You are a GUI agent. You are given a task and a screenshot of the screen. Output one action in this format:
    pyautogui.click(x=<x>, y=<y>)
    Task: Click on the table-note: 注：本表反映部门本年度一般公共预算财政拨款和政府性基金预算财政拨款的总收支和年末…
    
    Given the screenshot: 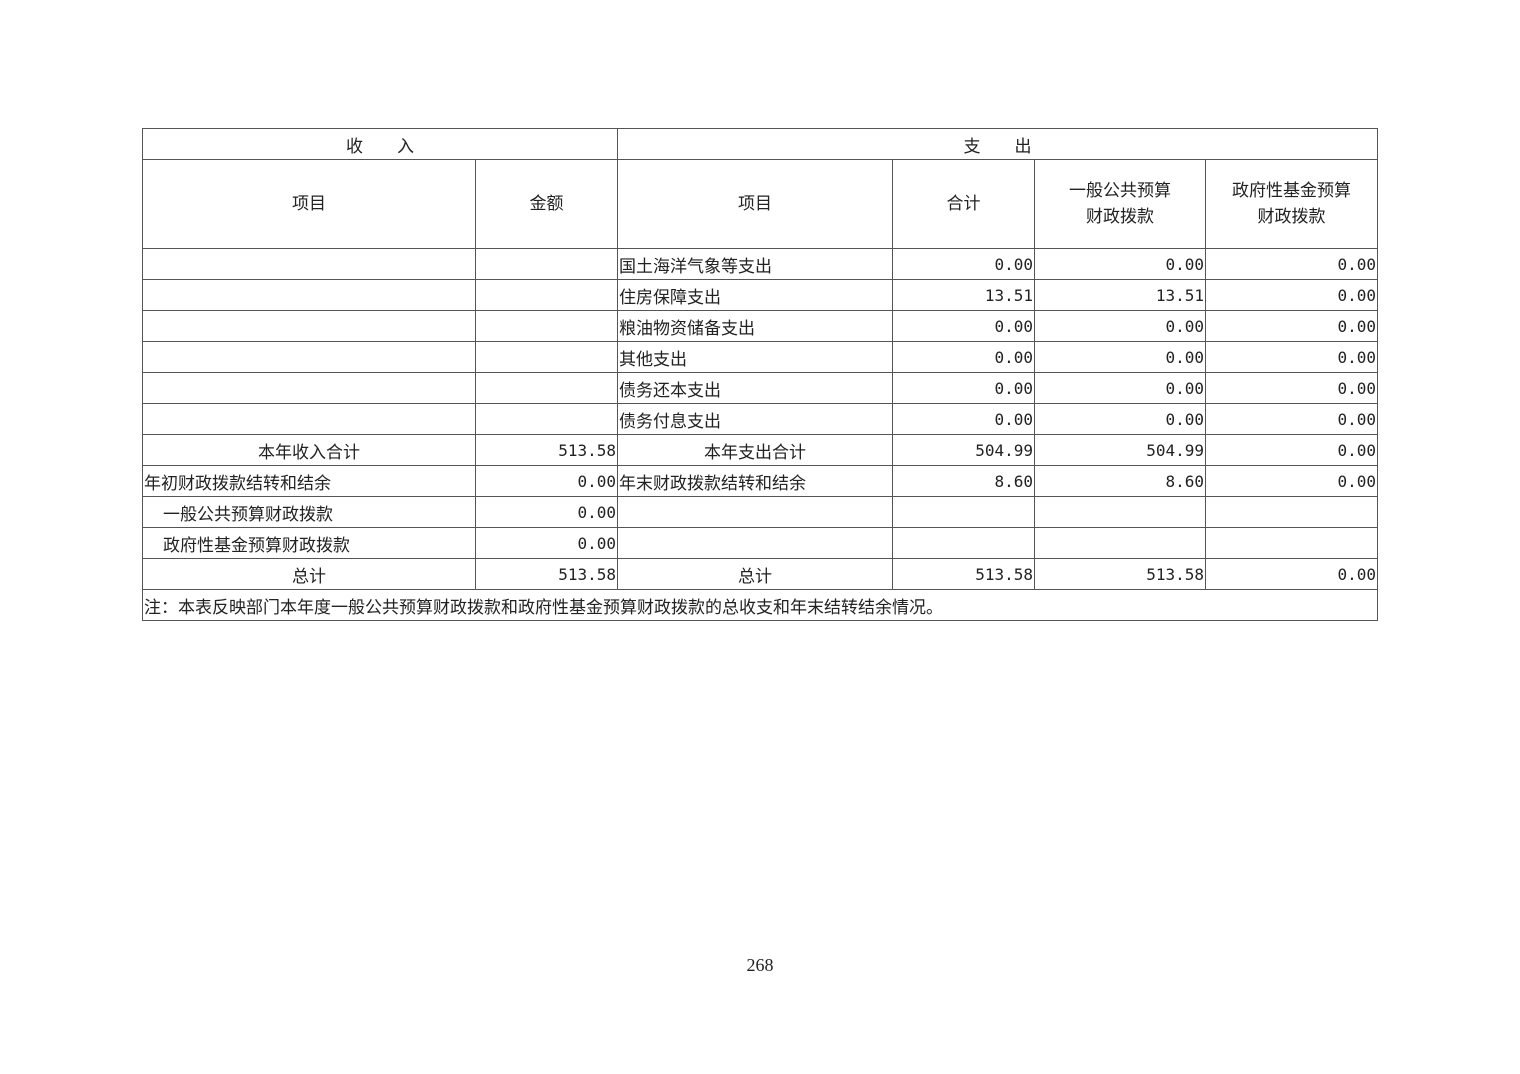 What is the action you would take?
    pyautogui.click(x=760, y=605)
    